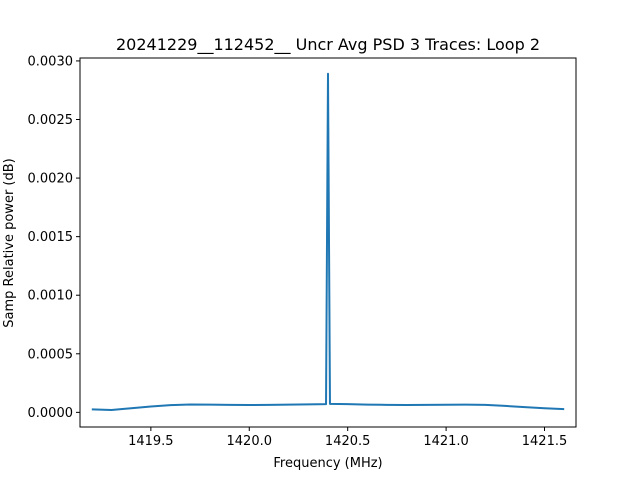 This screenshot has height=480, width=640. I want to click on x-tick-label: 1421.0, so click(446, 441).